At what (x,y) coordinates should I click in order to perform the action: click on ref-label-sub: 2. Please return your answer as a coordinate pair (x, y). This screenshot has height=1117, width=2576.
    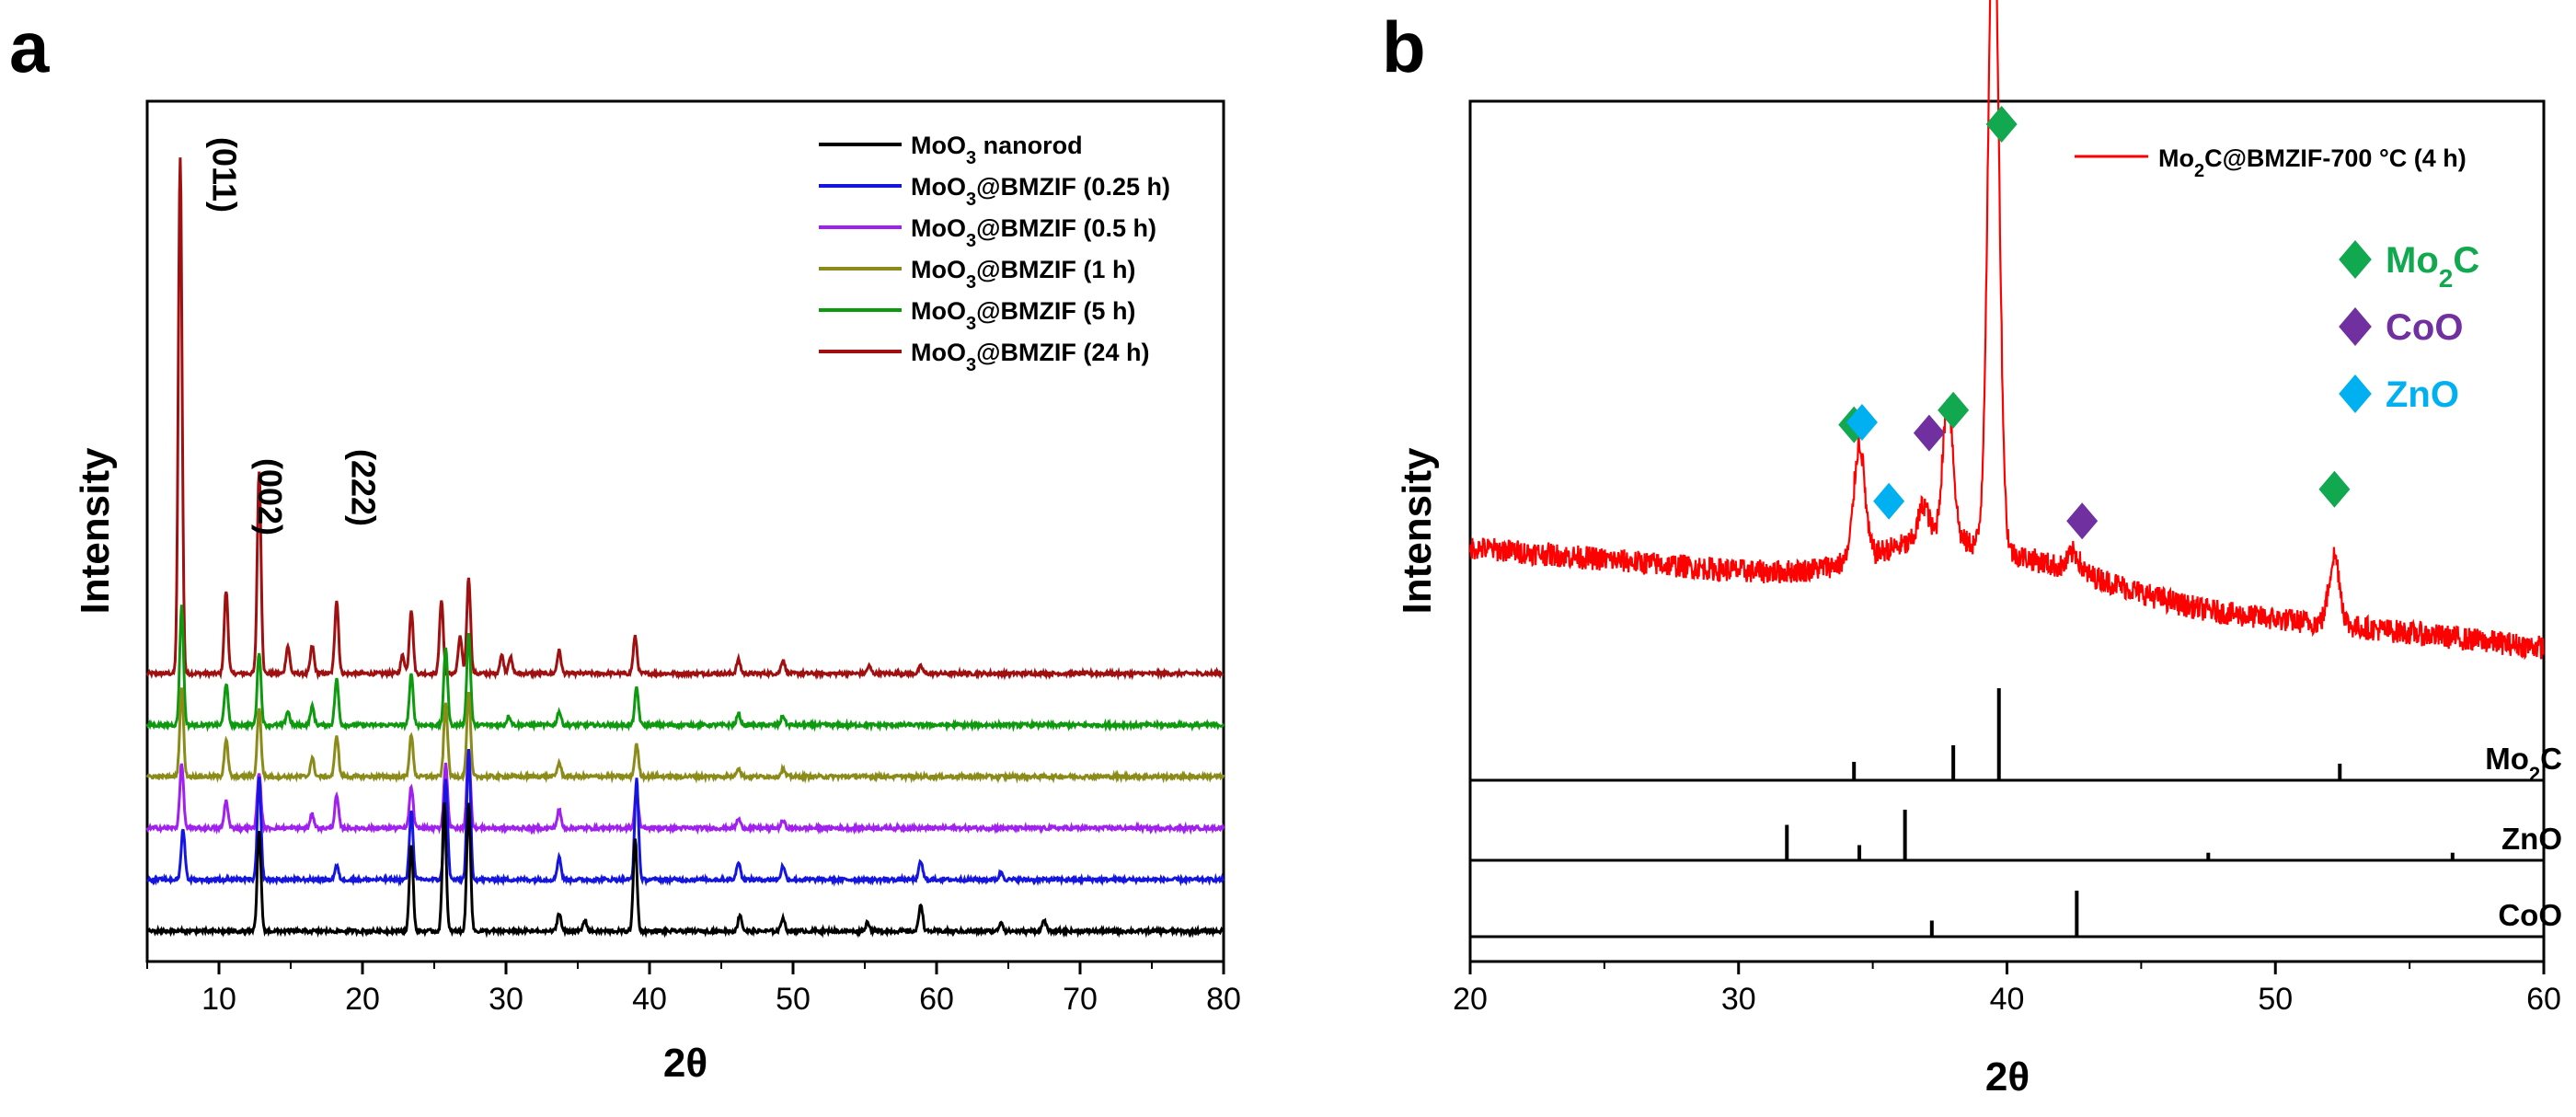
    Looking at the image, I should click on (2534, 774).